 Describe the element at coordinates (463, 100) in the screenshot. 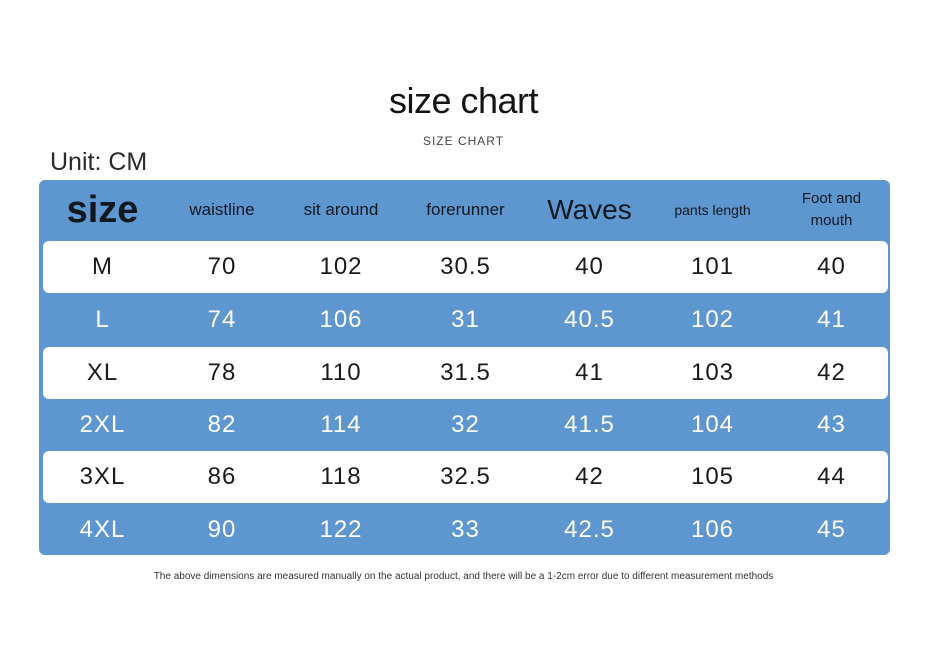

I see `page-title: size chart` at that location.